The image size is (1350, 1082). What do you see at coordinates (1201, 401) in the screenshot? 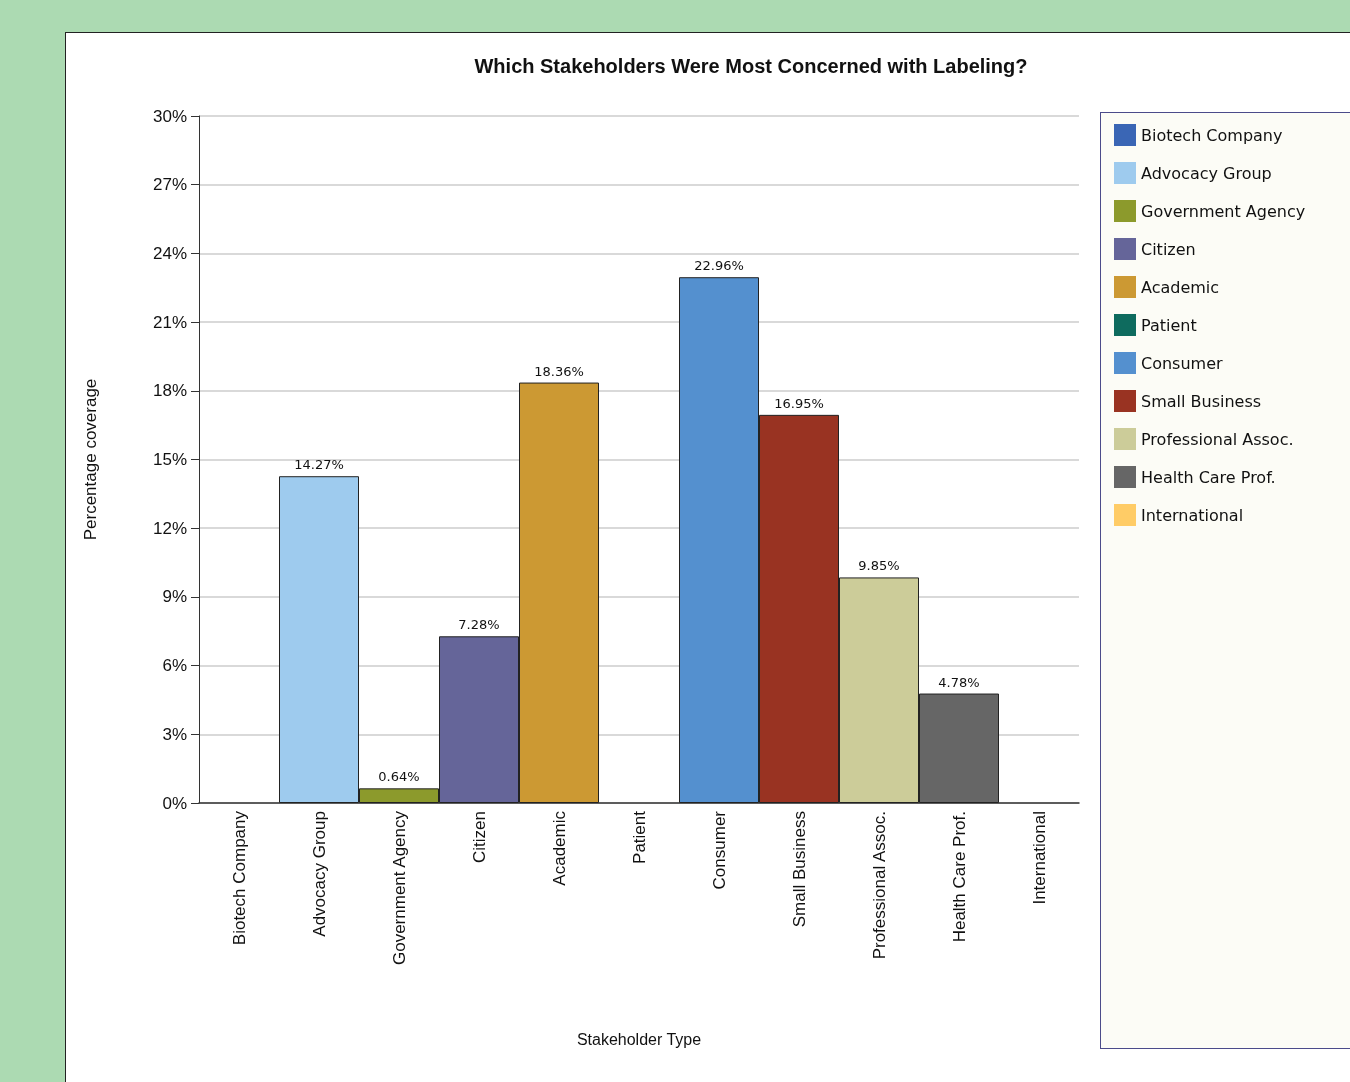
I see `legend-label: Small Business` at bounding box center [1201, 401].